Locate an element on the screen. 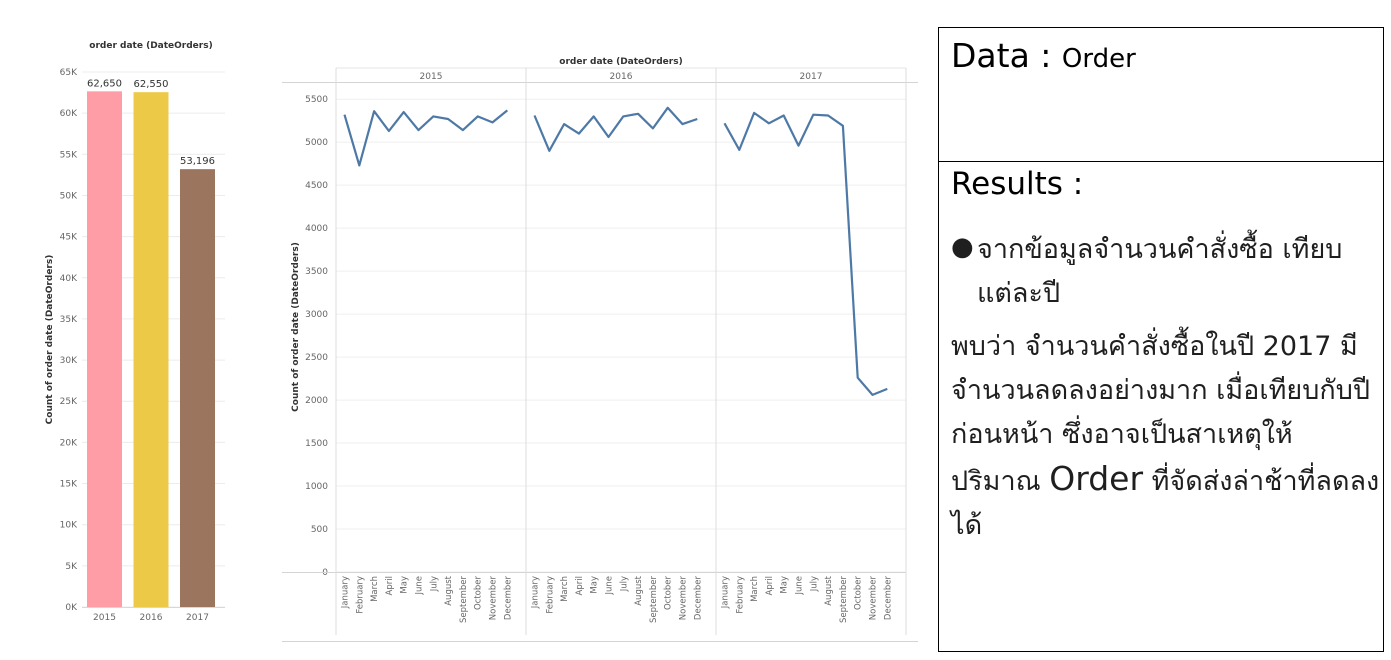  line-panel-header: 2016 is located at coordinates (621, 77).